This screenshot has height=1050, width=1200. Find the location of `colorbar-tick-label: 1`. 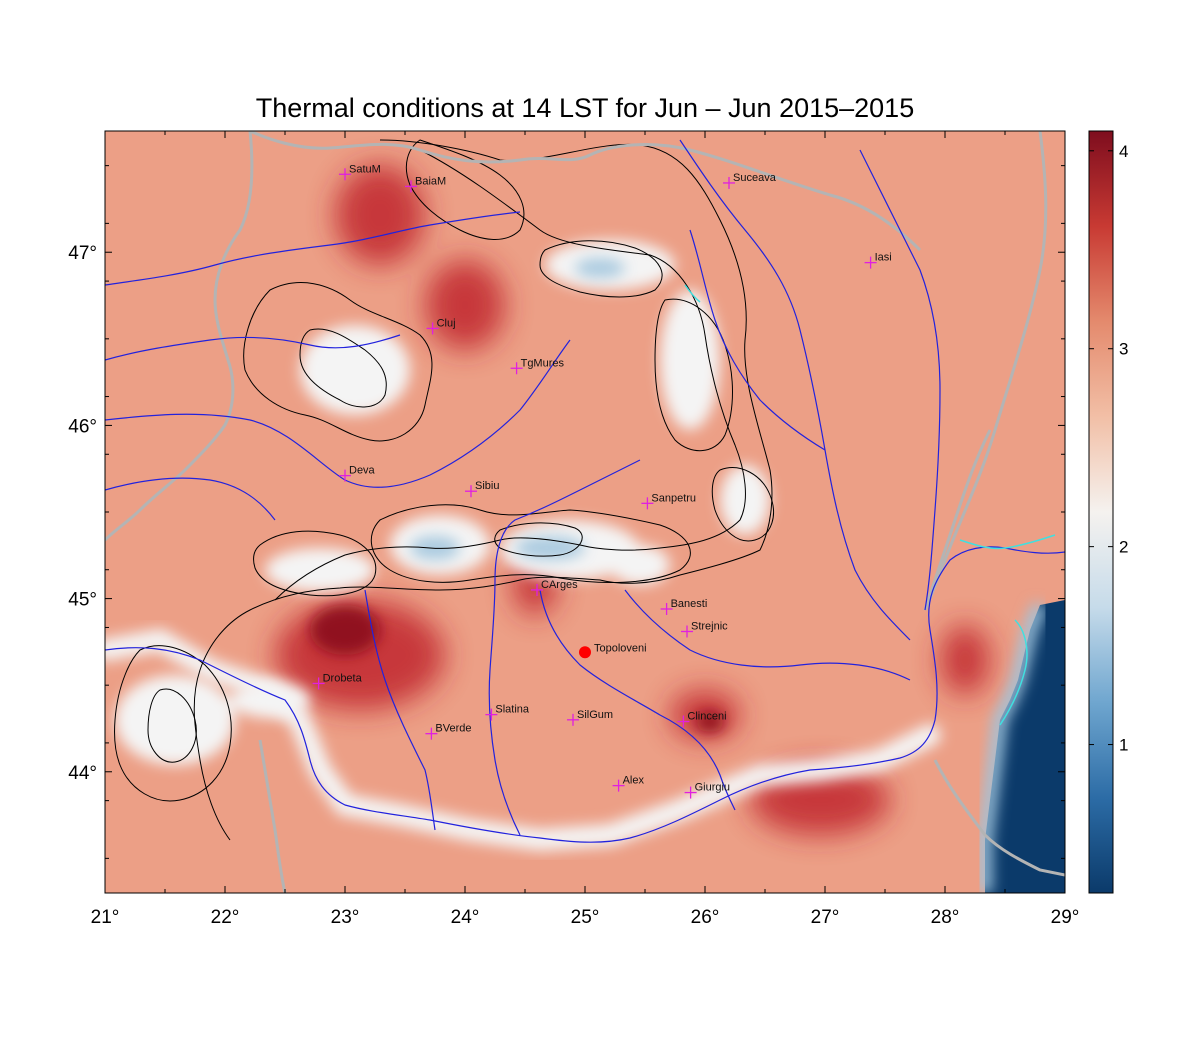

colorbar-tick-label: 1 is located at coordinates (1123, 745).